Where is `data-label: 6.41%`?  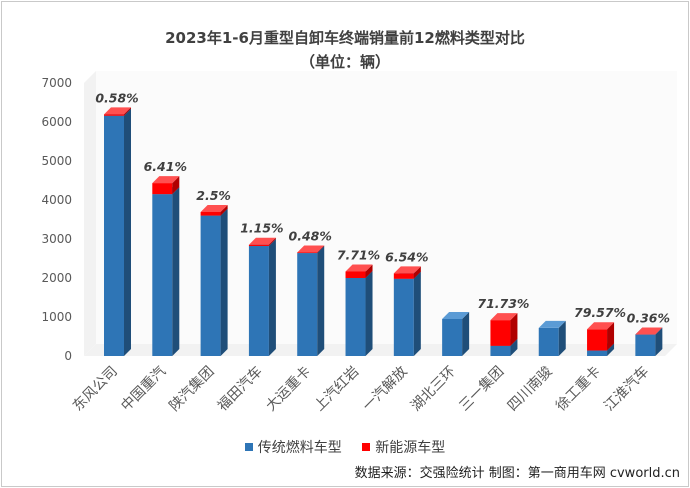
data-label: 6.41% is located at coordinates (165, 166).